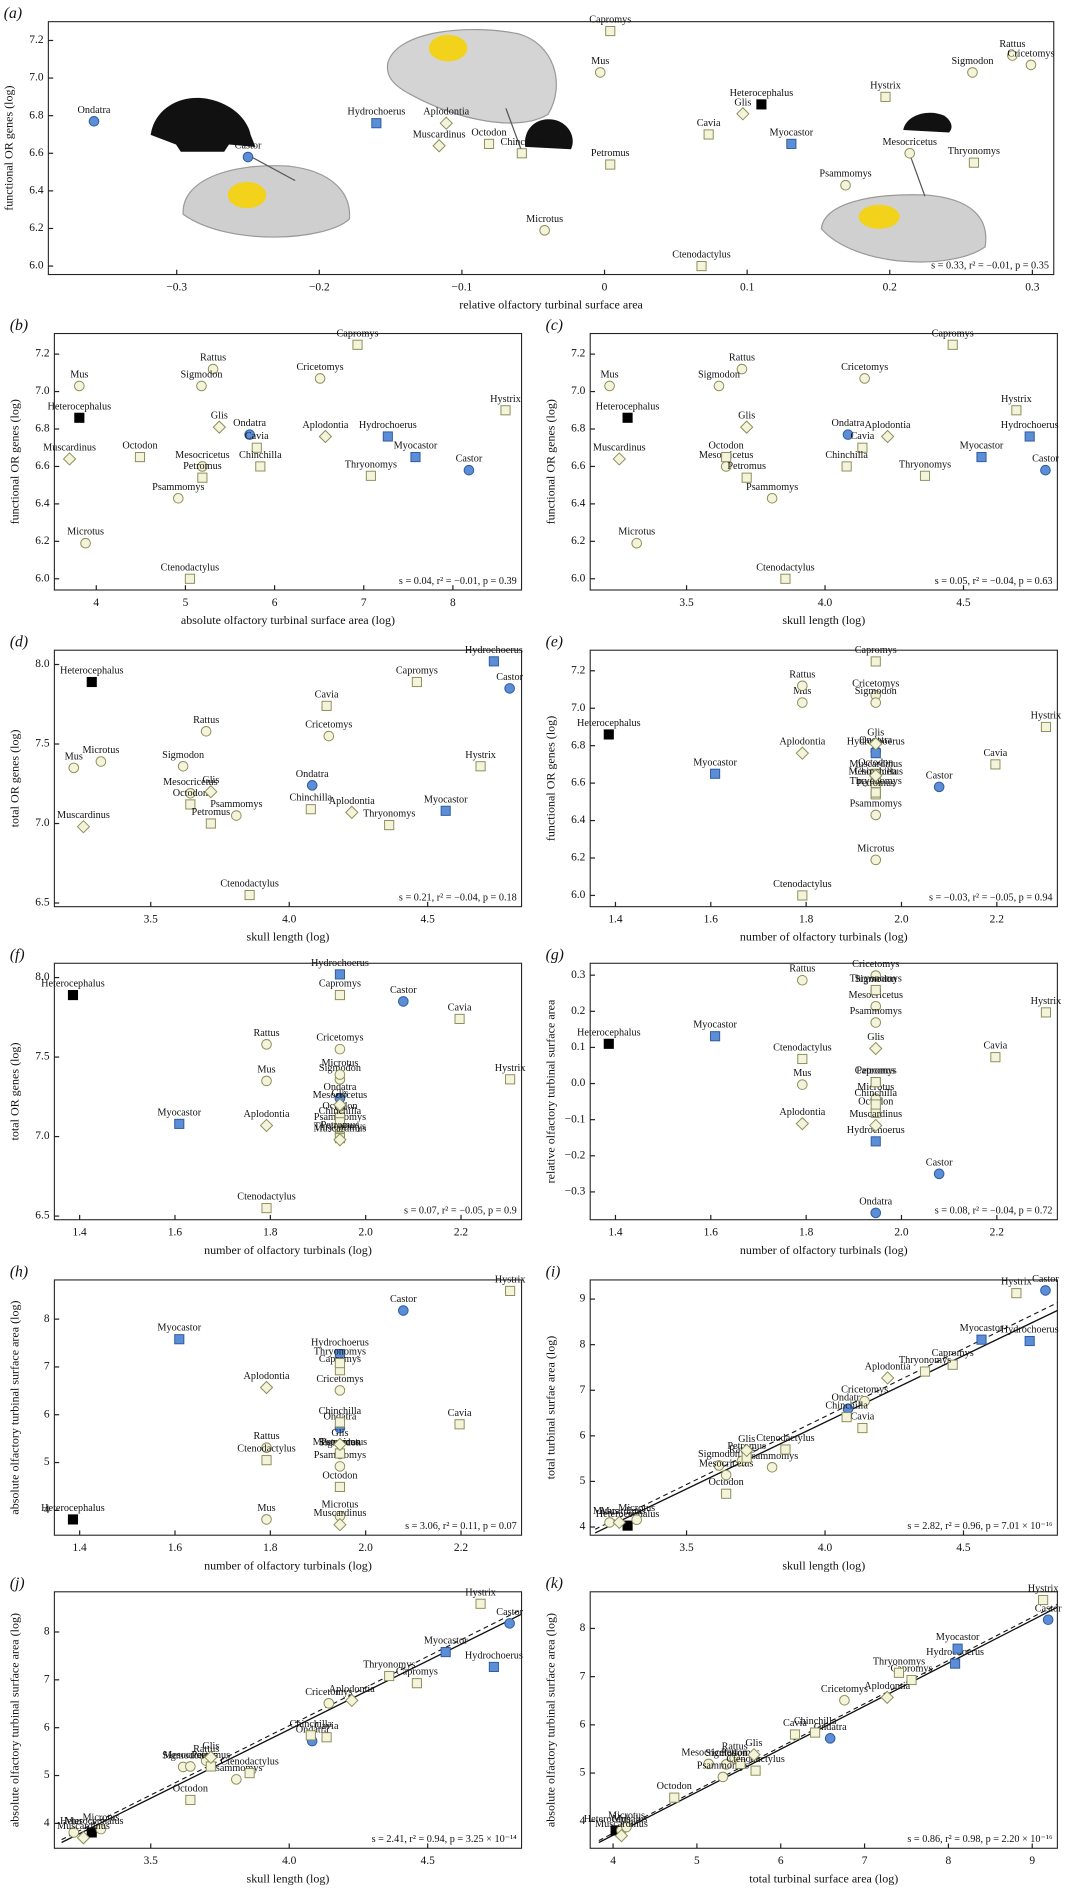 This screenshot has width=1066, height=1888. Describe the element at coordinates (47, 1679) in the screenshot. I see `y-tick-label: 7` at that location.